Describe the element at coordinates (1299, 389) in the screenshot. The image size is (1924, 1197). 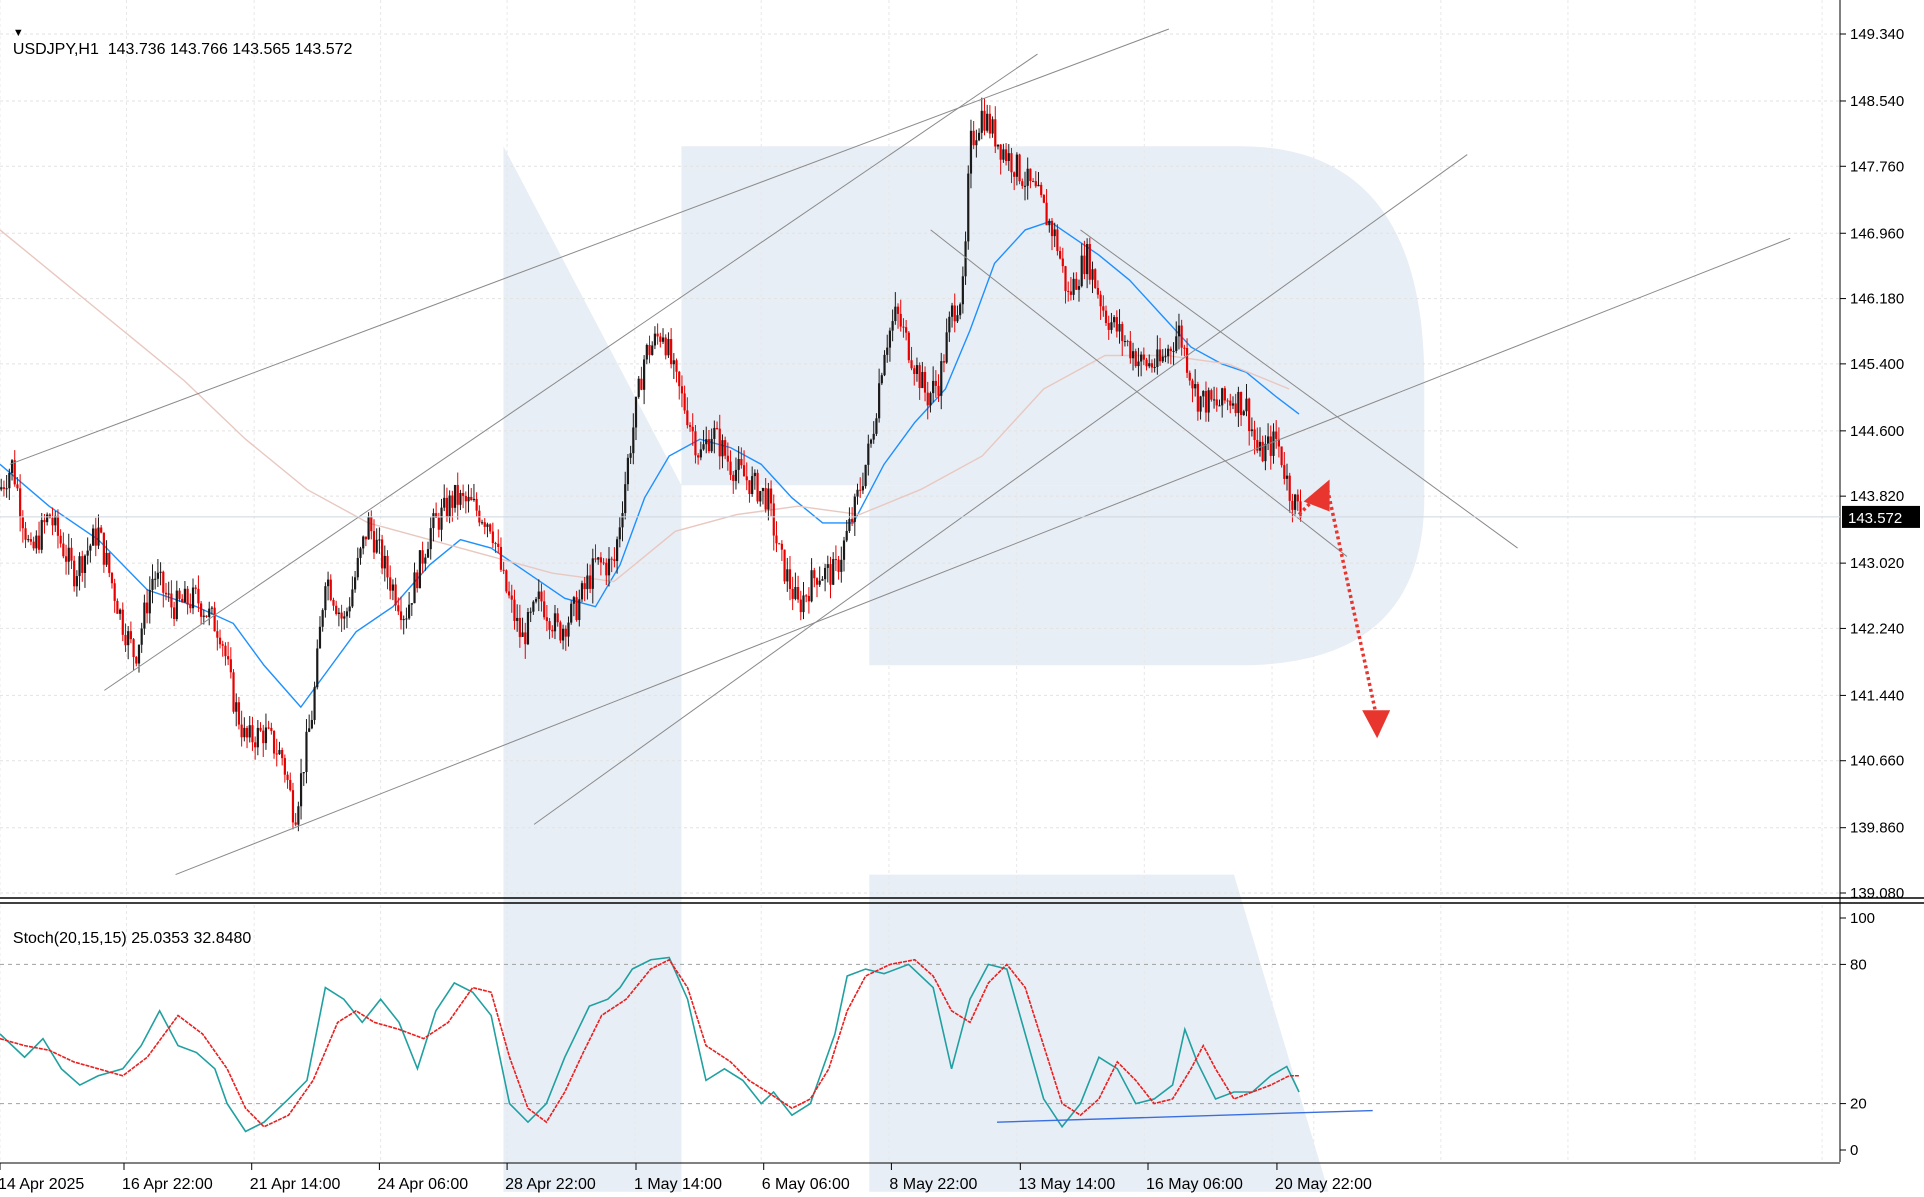
I see `trendline` at that location.